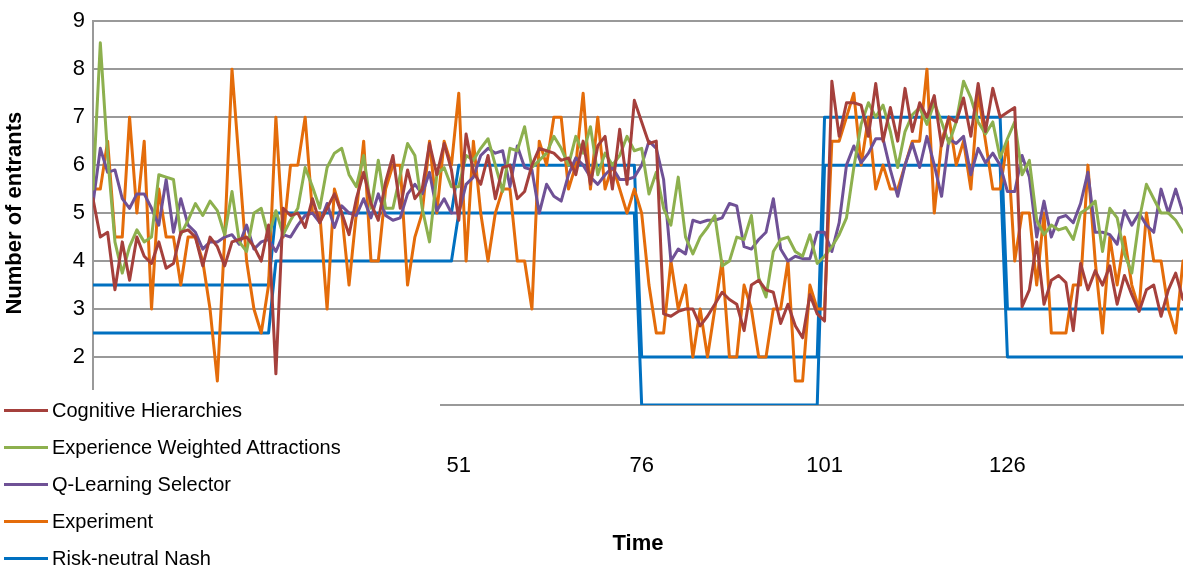  I want to click on y-tick-label: 2, so click(78, 356).